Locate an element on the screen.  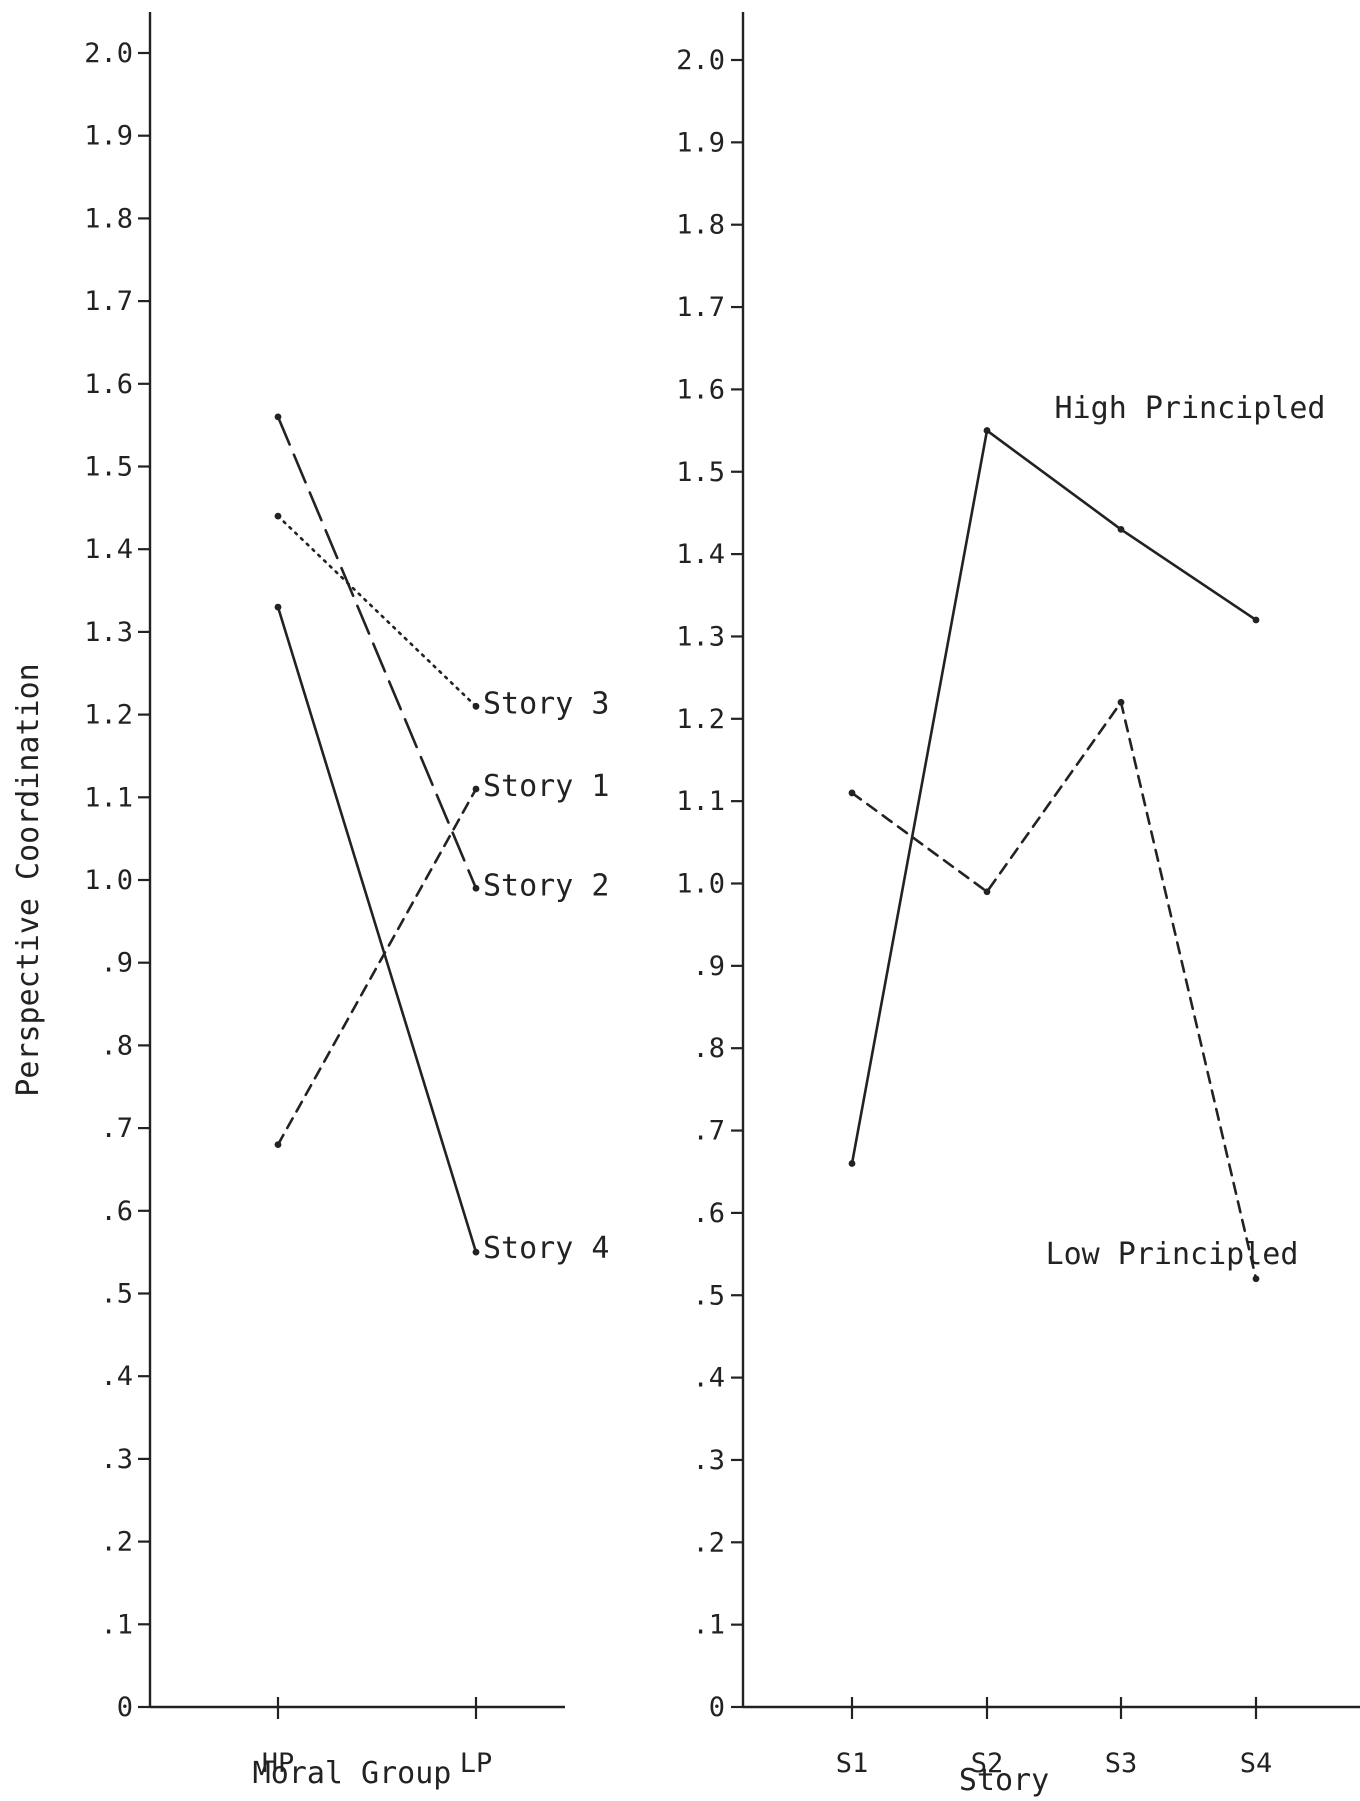
x-tick-label-s2: S2 is located at coordinates (987, 1763).